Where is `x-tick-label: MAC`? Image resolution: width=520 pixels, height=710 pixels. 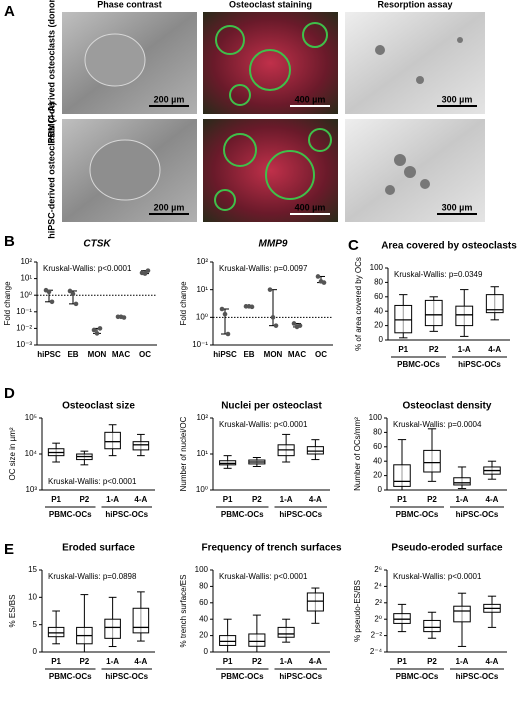 x-tick-label: MAC is located at coordinates (297, 354).